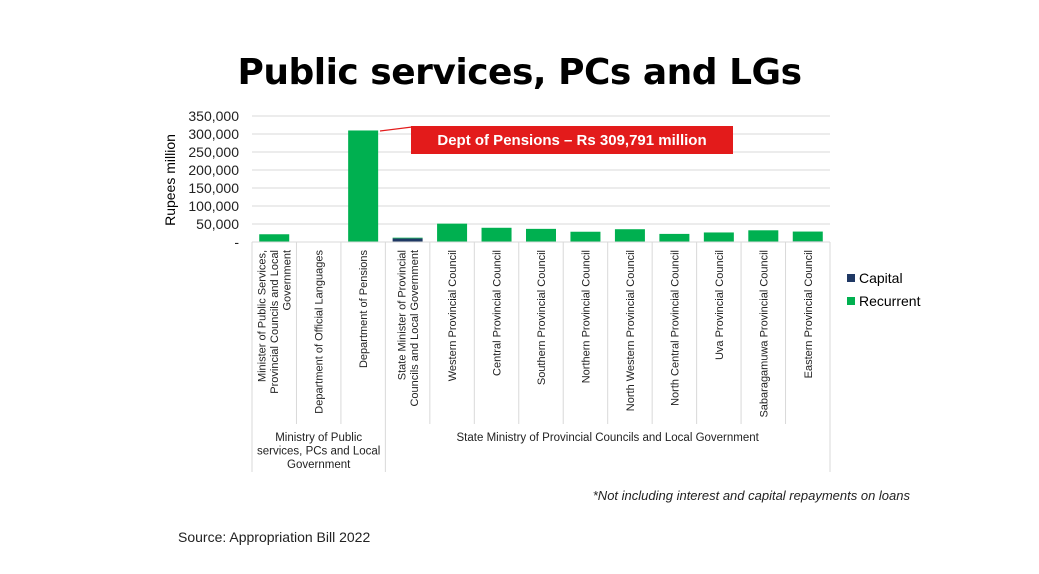 Image resolution: width=1039 pixels, height=574 pixels. What do you see at coordinates (851, 301) in the screenshot?
I see `legend-recurrent-swatch` at bounding box center [851, 301].